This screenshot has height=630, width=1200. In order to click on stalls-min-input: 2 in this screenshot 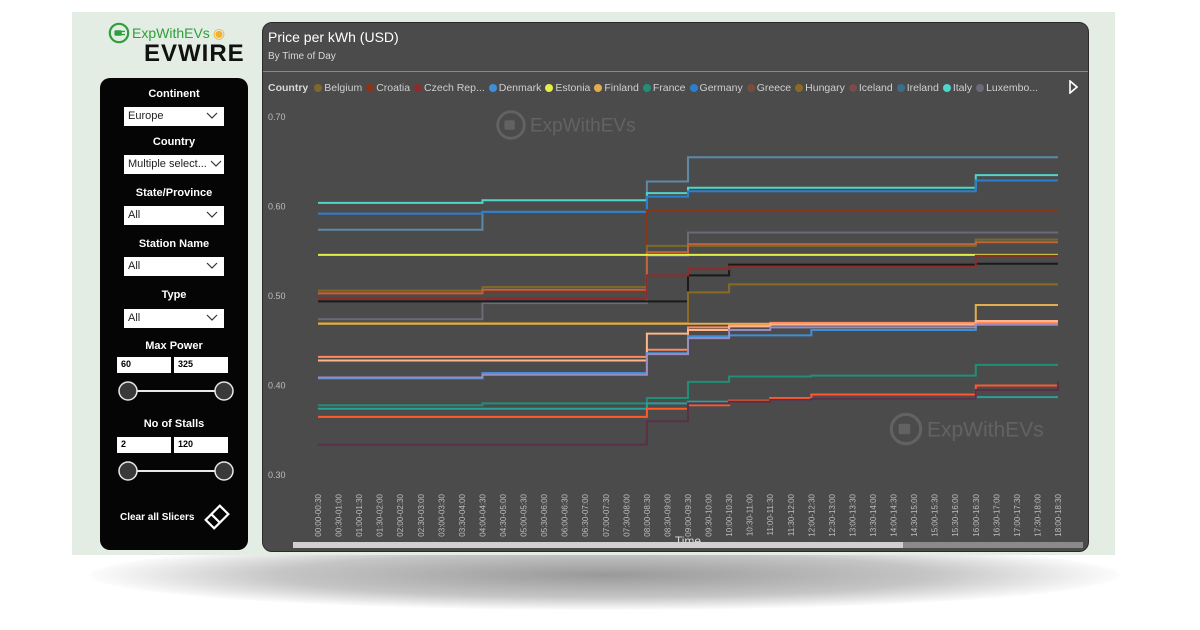, I will do `click(144, 445)`.